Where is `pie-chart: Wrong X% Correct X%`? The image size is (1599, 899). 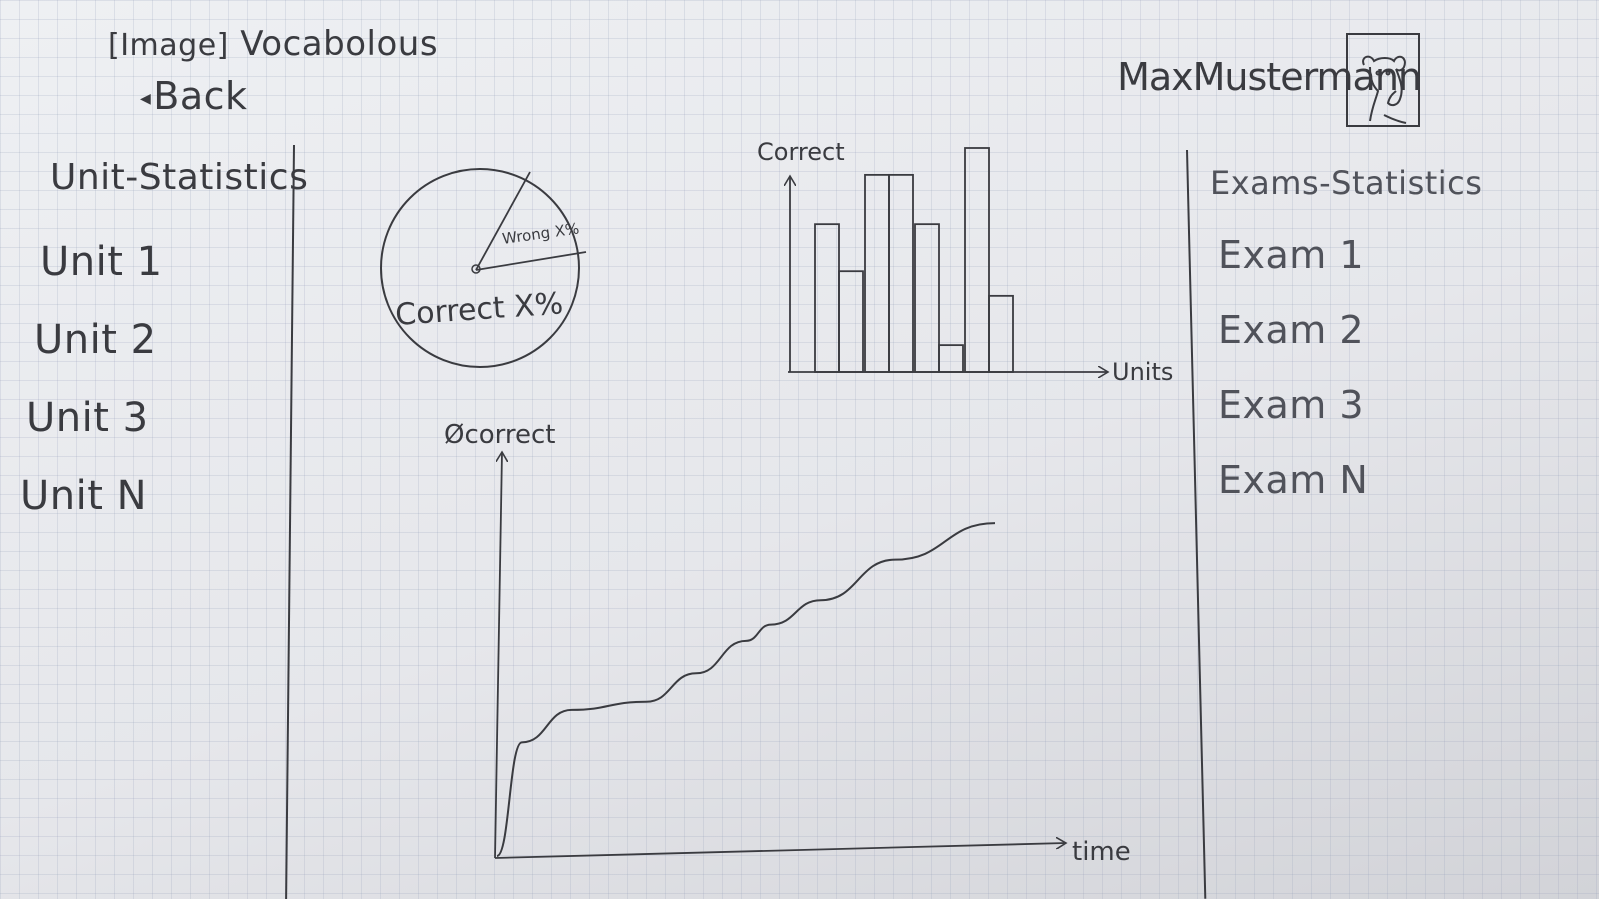 pie-chart: Wrong X% Correct X% is located at coordinates (483, 268).